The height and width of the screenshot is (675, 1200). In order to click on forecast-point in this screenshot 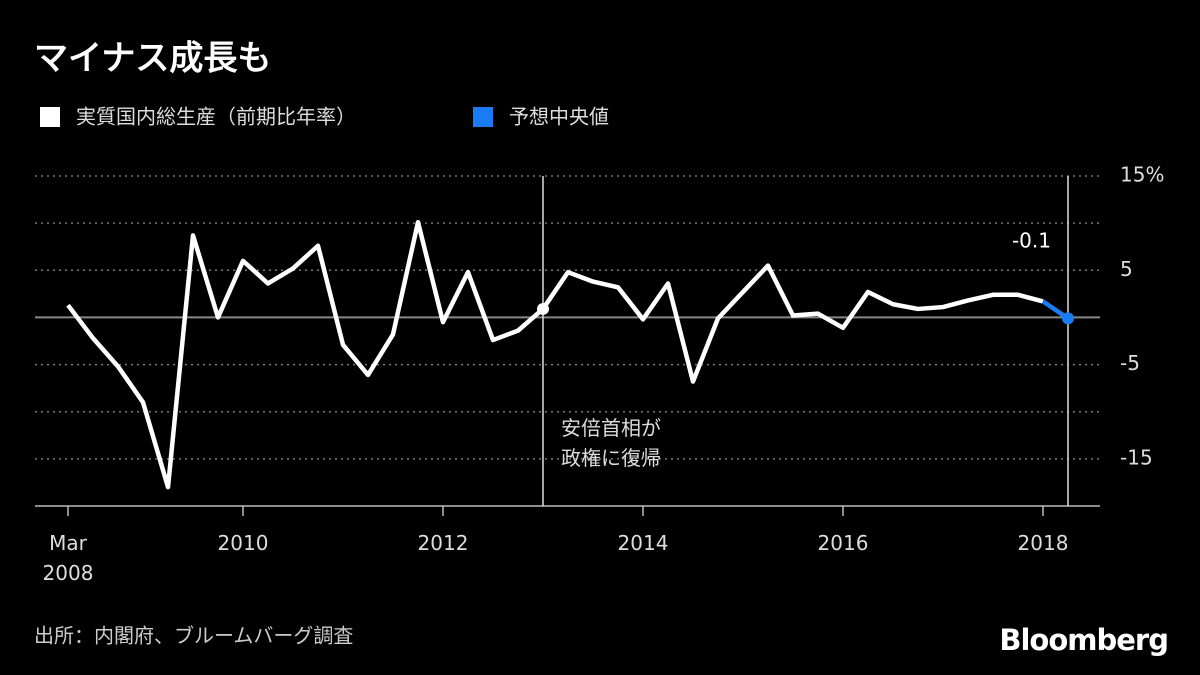, I will do `click(1068, 318)`.